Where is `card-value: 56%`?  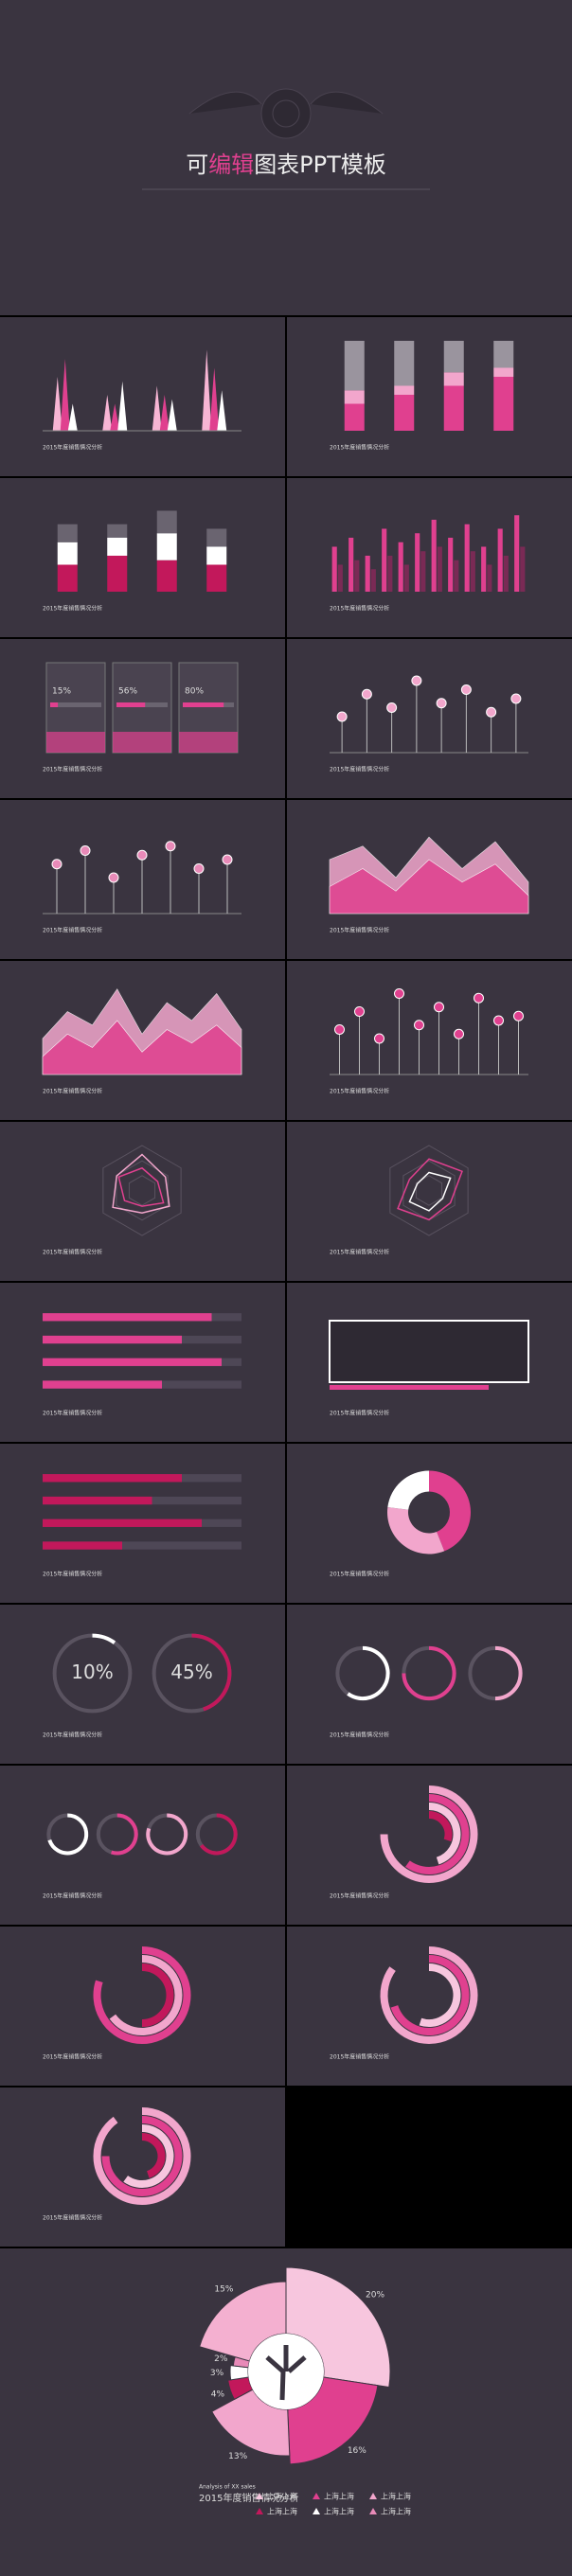
card-value: 56% is located at coordinates (128, 692).